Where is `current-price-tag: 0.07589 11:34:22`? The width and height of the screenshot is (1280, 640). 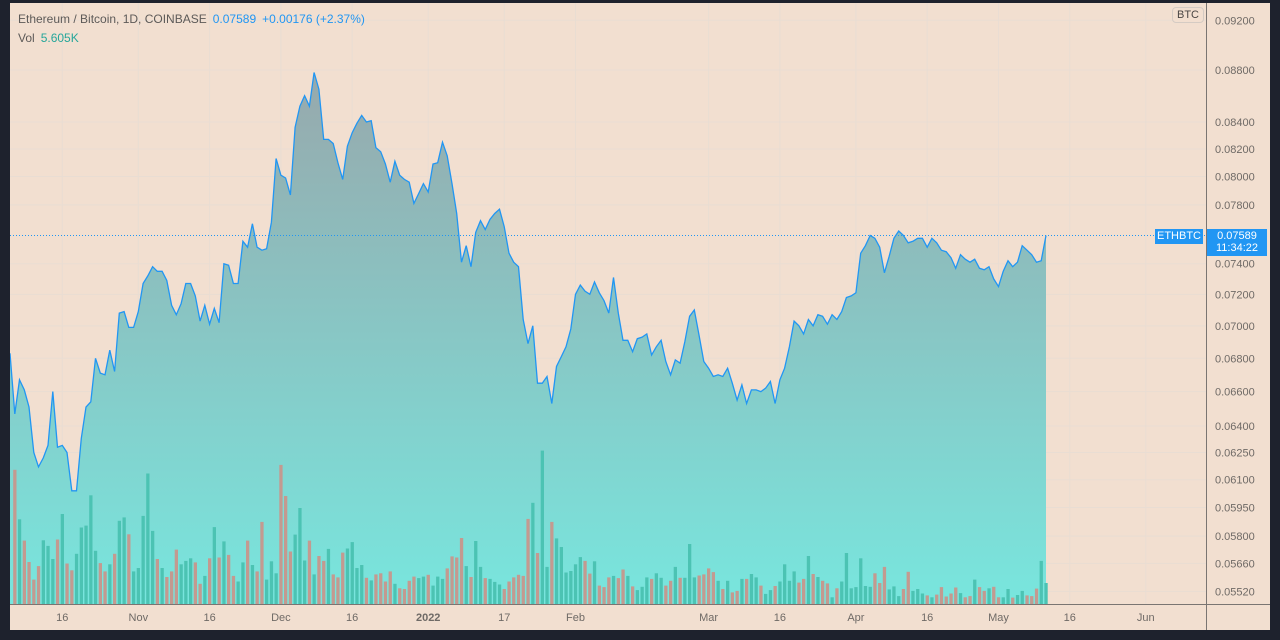
current-price-tag: 0.07589 11:34:22 is located at coordinates (1237, 242).